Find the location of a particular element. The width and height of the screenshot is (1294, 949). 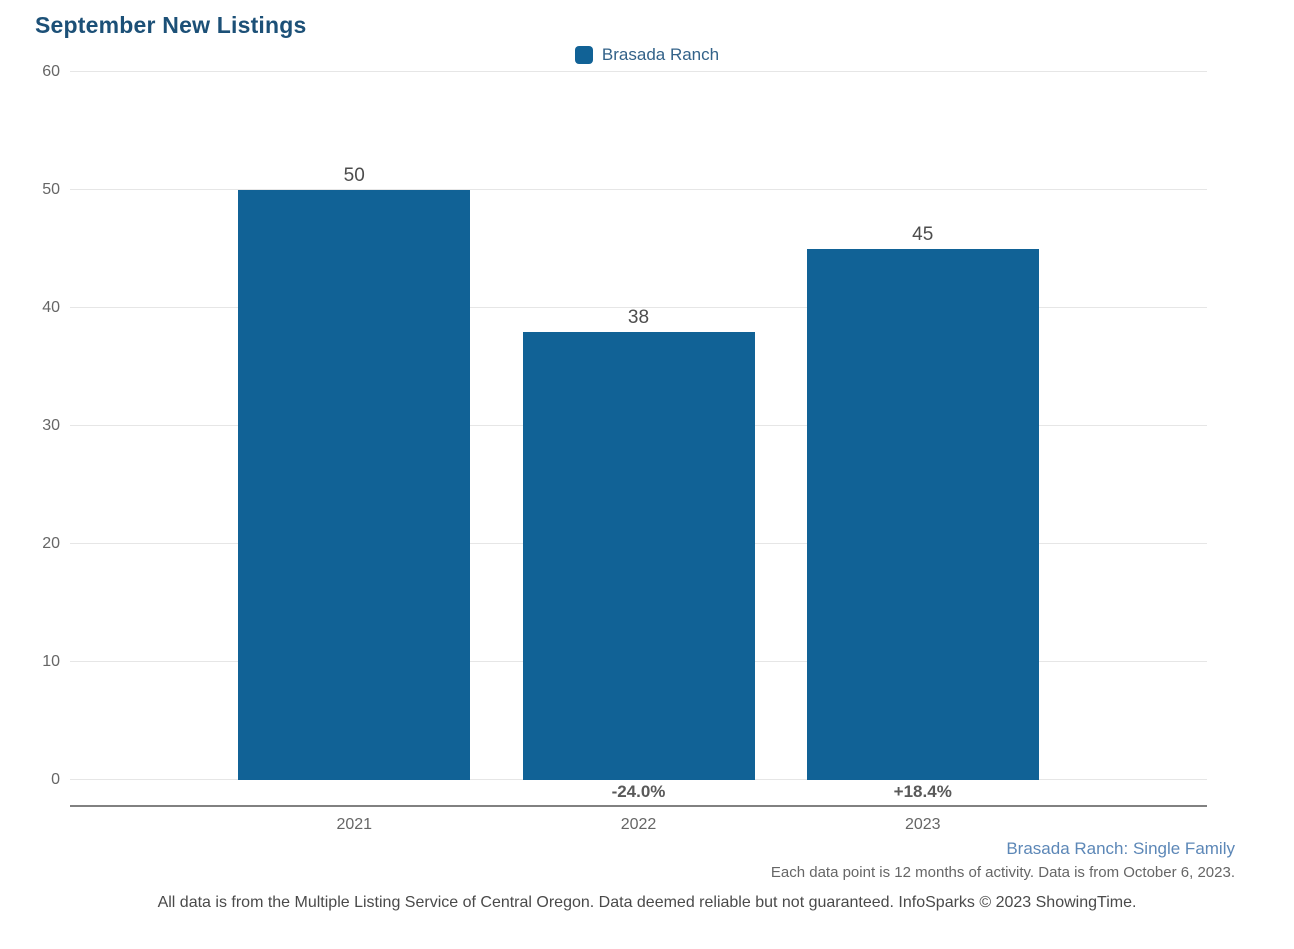

bar-value-label: 50 is located at coordinates (354, 175).